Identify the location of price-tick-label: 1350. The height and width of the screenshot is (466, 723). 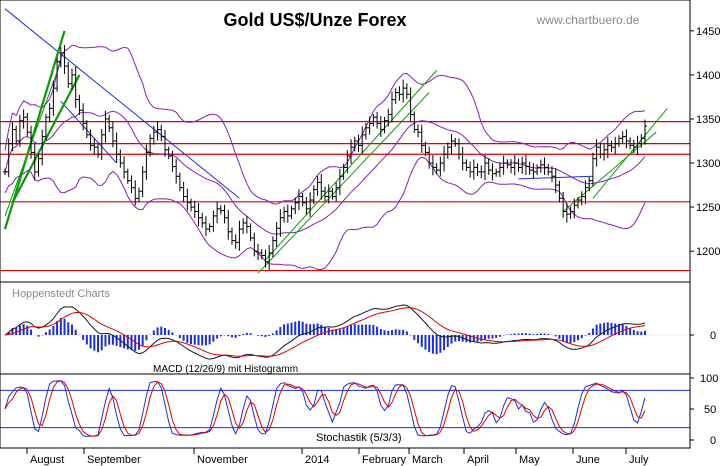
(708, 120).